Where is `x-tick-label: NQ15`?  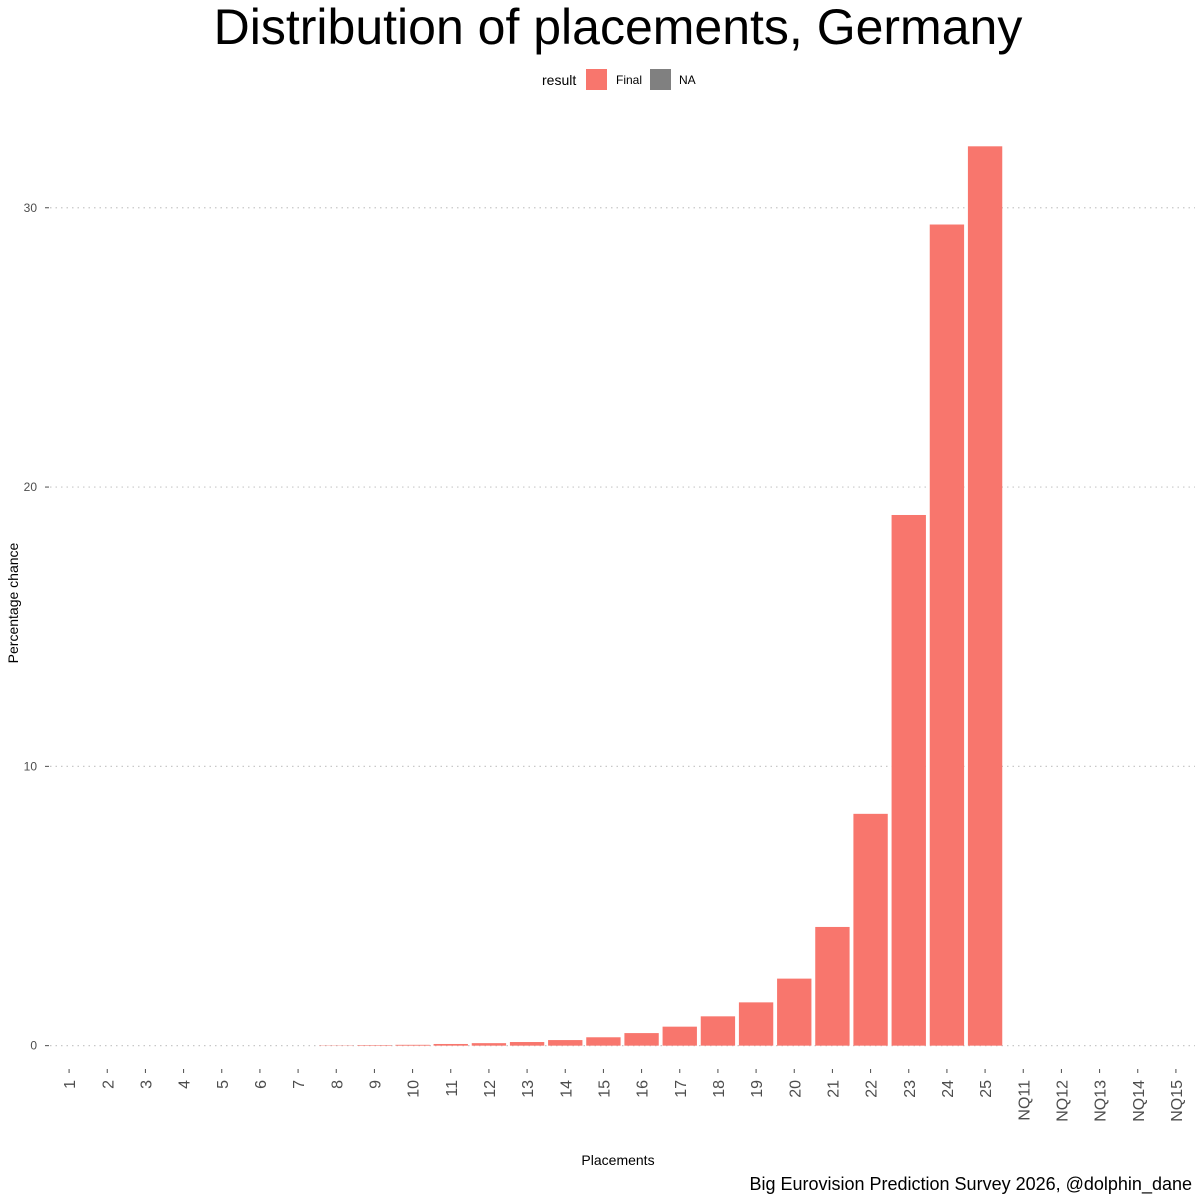 x-tick-label: NQ15 is located at coordinates (1177, 1101).